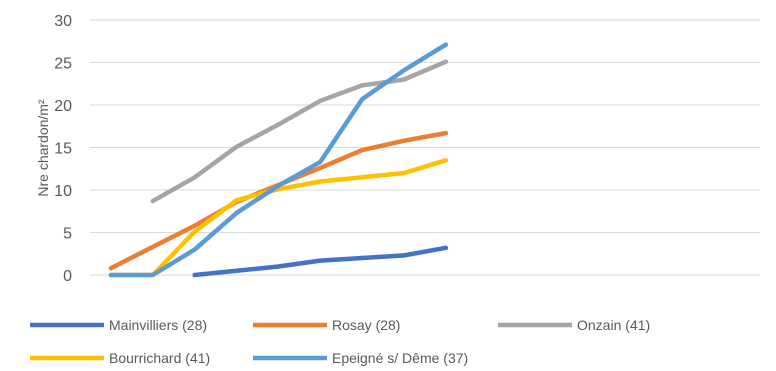 The image size is (776, 371). Describe the element at coordinates (63, 64) in the screenshot. I see `y-tick-label: 25` at that location.